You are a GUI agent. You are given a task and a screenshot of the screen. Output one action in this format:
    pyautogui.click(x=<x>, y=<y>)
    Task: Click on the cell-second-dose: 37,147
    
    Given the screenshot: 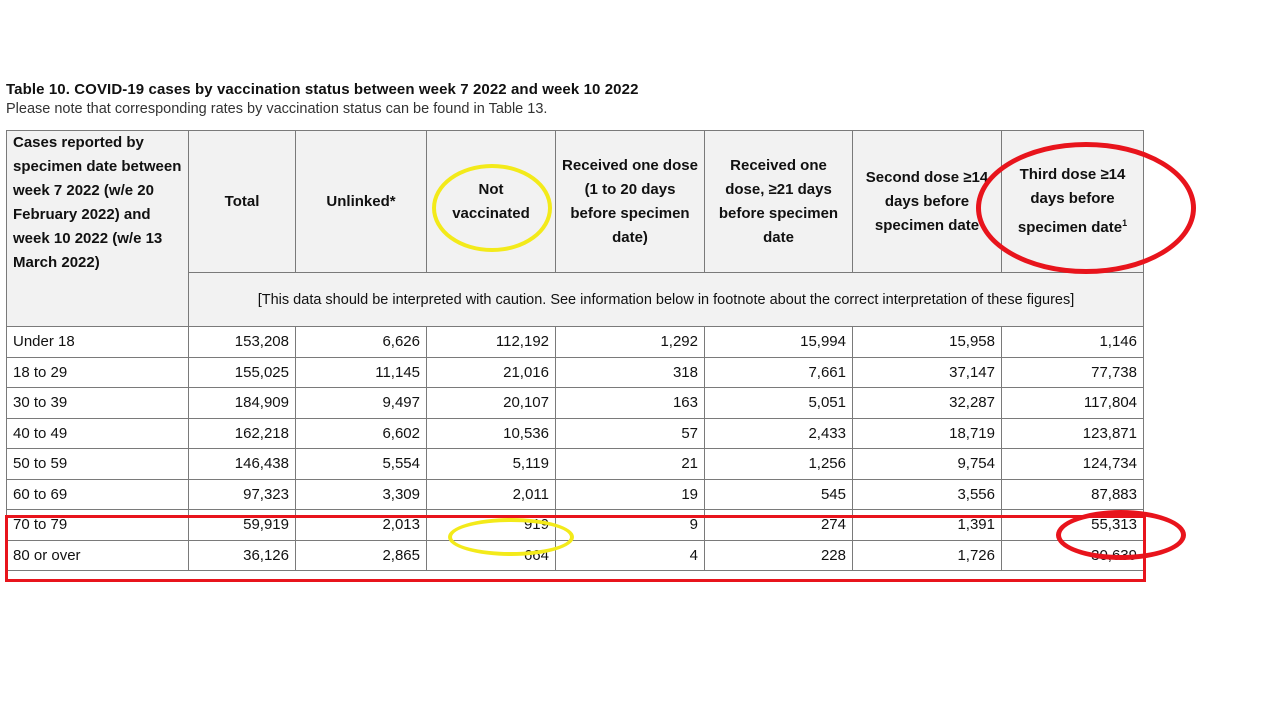 What is the action you would take?
    pyautogui.click(x=927, y=372)
    